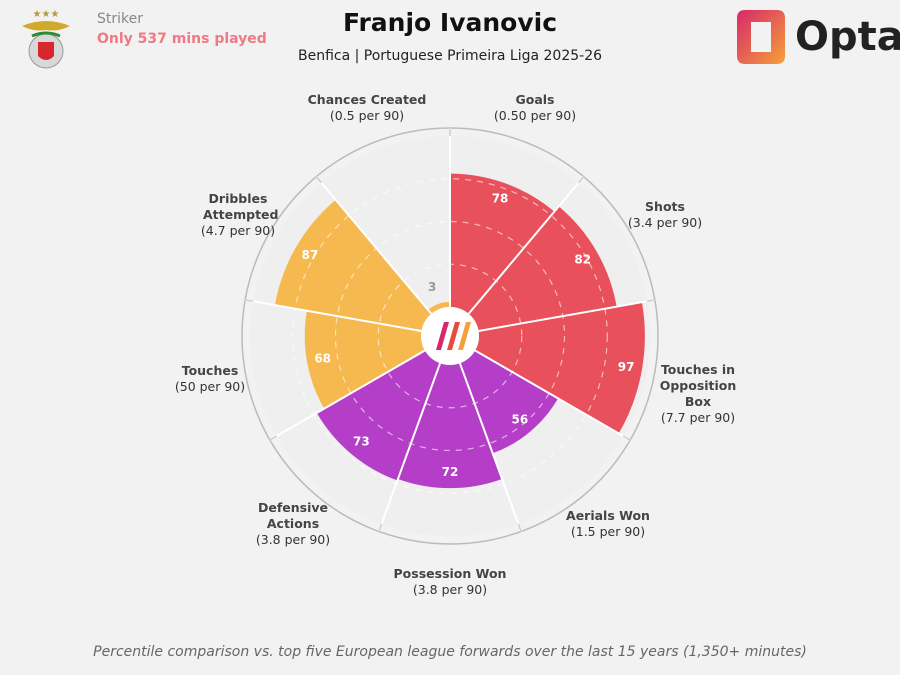  Describe the element at coordinates (453, 336) in the screenshot. I see `center-logo-icon` at that location.